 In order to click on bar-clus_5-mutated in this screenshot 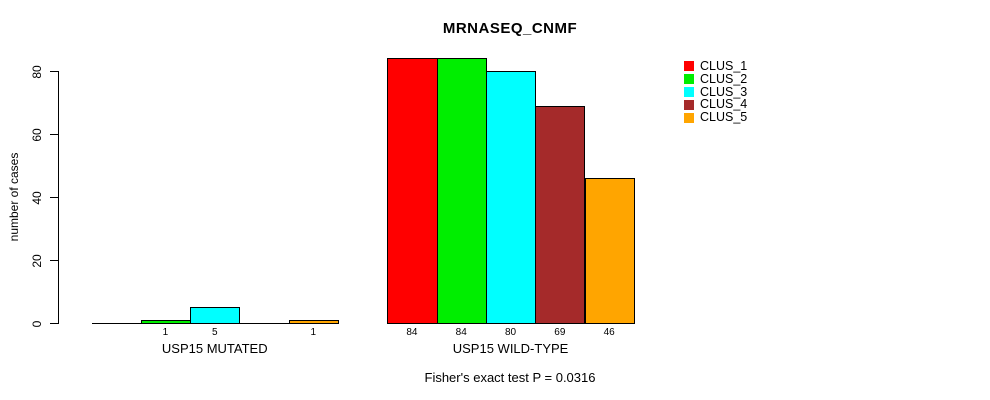, I will do `click(313, 321)`.